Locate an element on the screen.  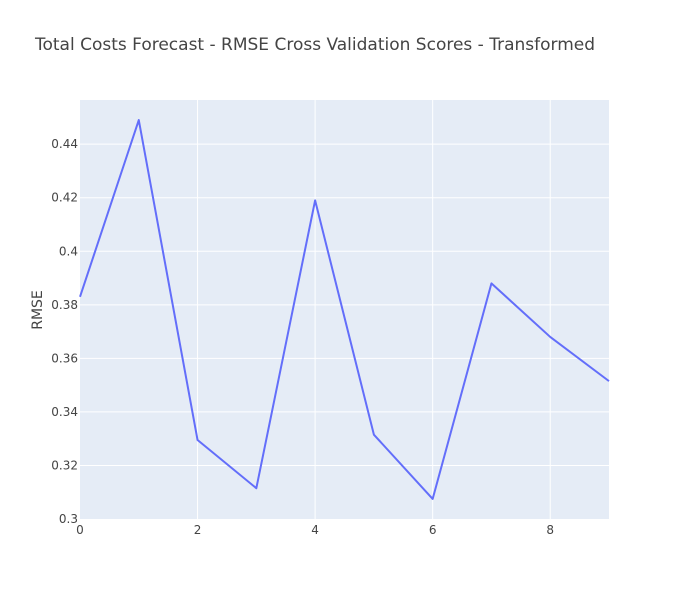
x-tick-label: 8 is located at coordinates (550, 530).